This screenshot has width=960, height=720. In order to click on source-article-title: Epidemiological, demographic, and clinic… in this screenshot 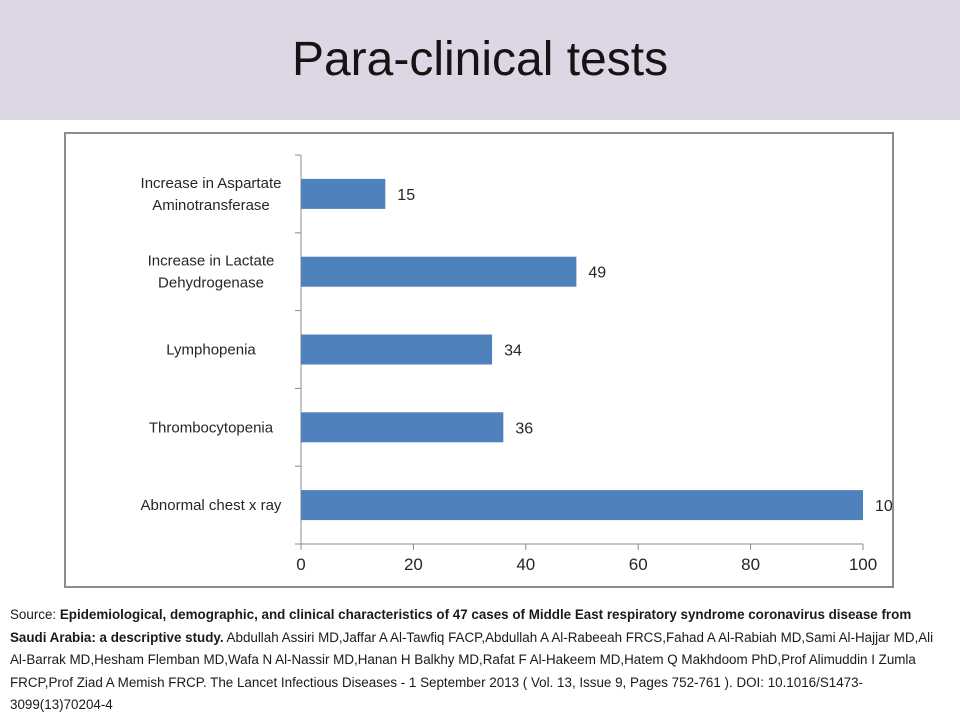, I will do `click(461, 626)`.